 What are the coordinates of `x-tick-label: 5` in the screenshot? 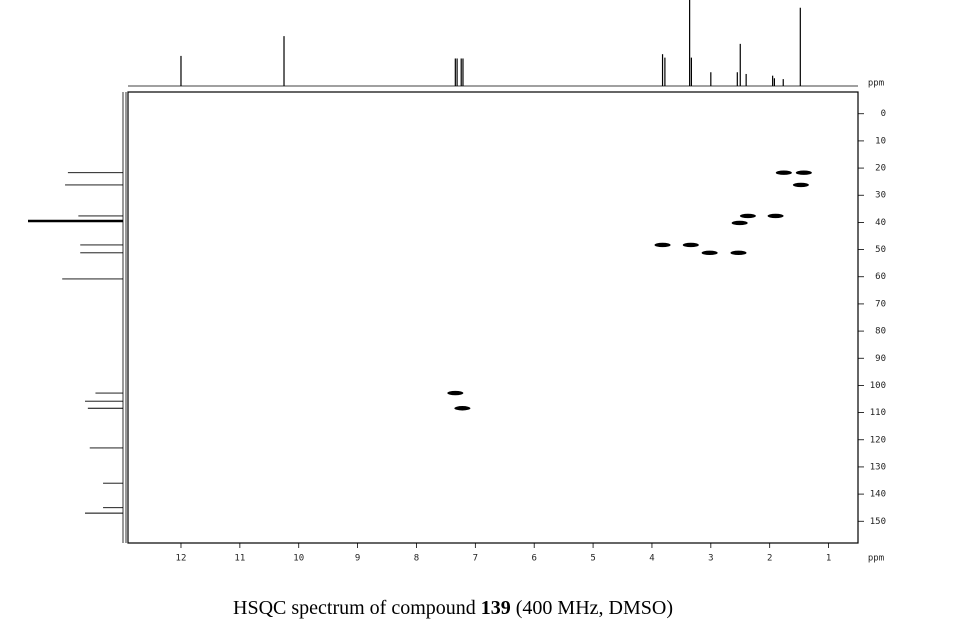 It's located at (592, 559).